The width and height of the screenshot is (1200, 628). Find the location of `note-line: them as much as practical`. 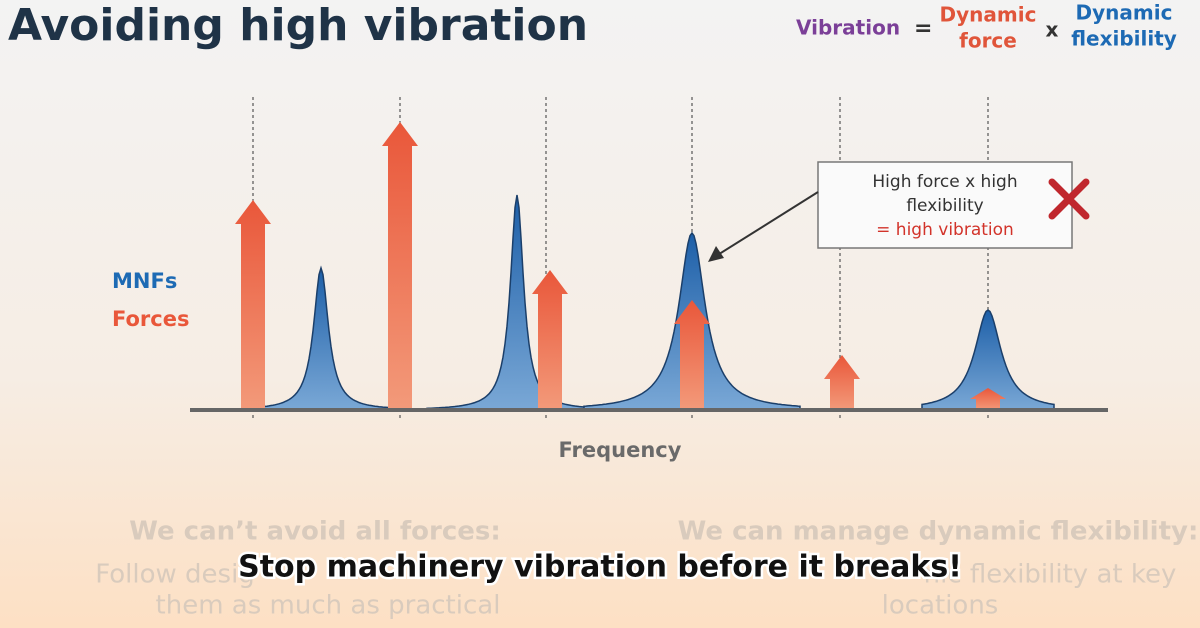

note-line: them as much as practical is located at coordinates (328, 606).